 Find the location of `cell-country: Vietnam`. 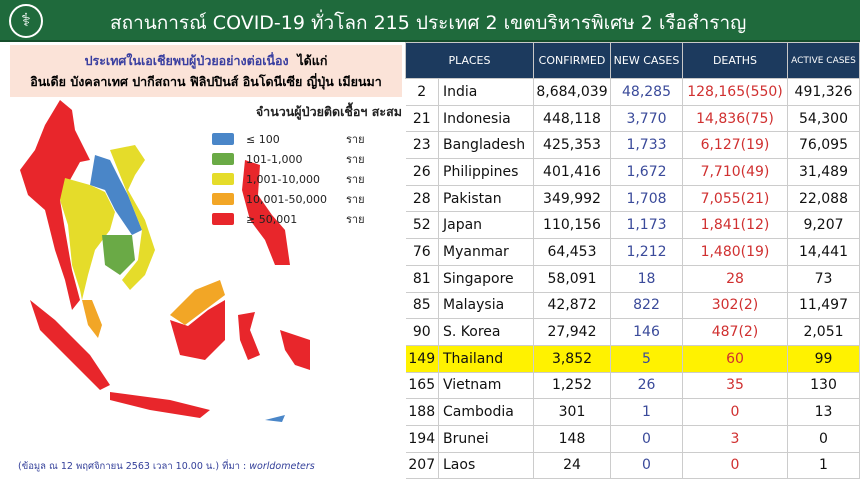

cell-country: Vietnam is located at coordinates (486, 386).